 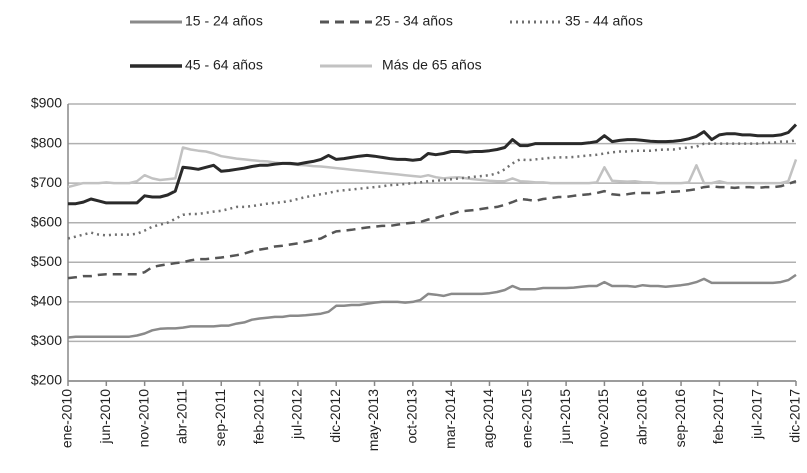 I want to click on y-tick-label: $800, so click(x=46, y=142).